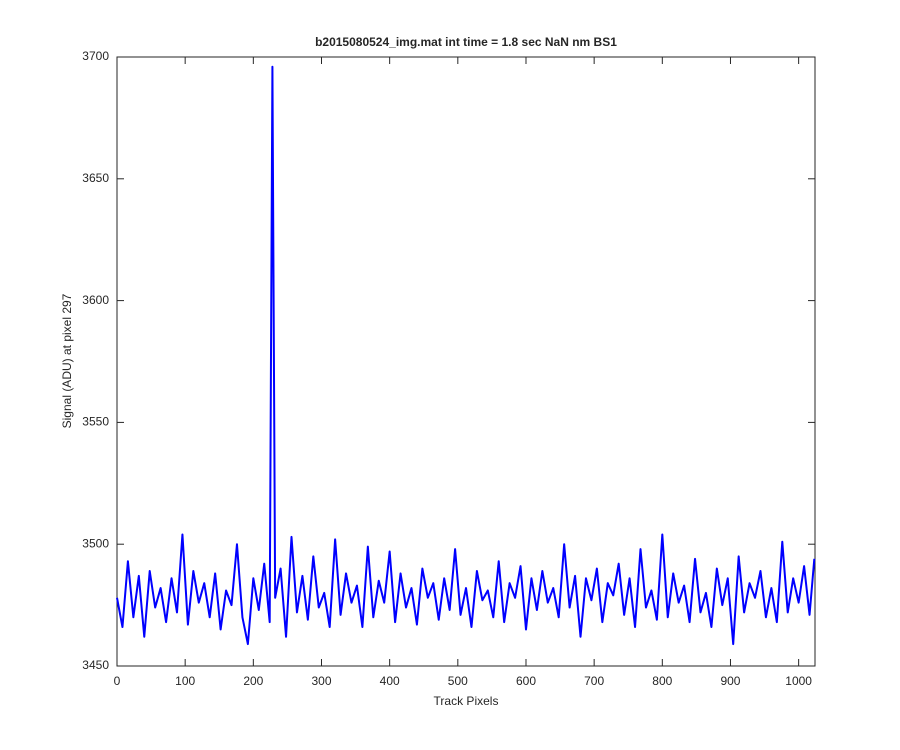 This screenshot has width=900, height=750. Describe the element at coordinates (798, 681) in the screenshot. I see `x-tick-label: 1000` at that location.